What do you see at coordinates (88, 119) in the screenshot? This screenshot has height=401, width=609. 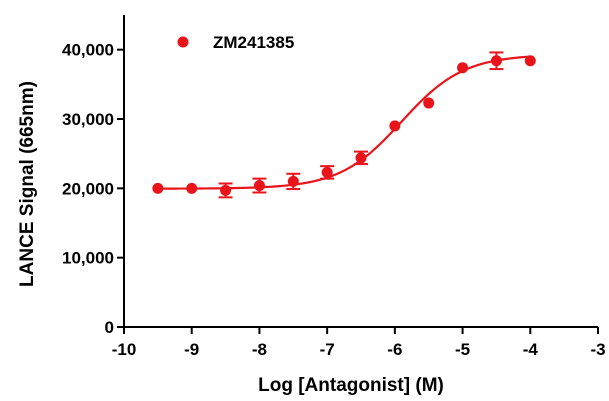 I see `y-tick-label: 30,000` at bounding box center [88, 119].